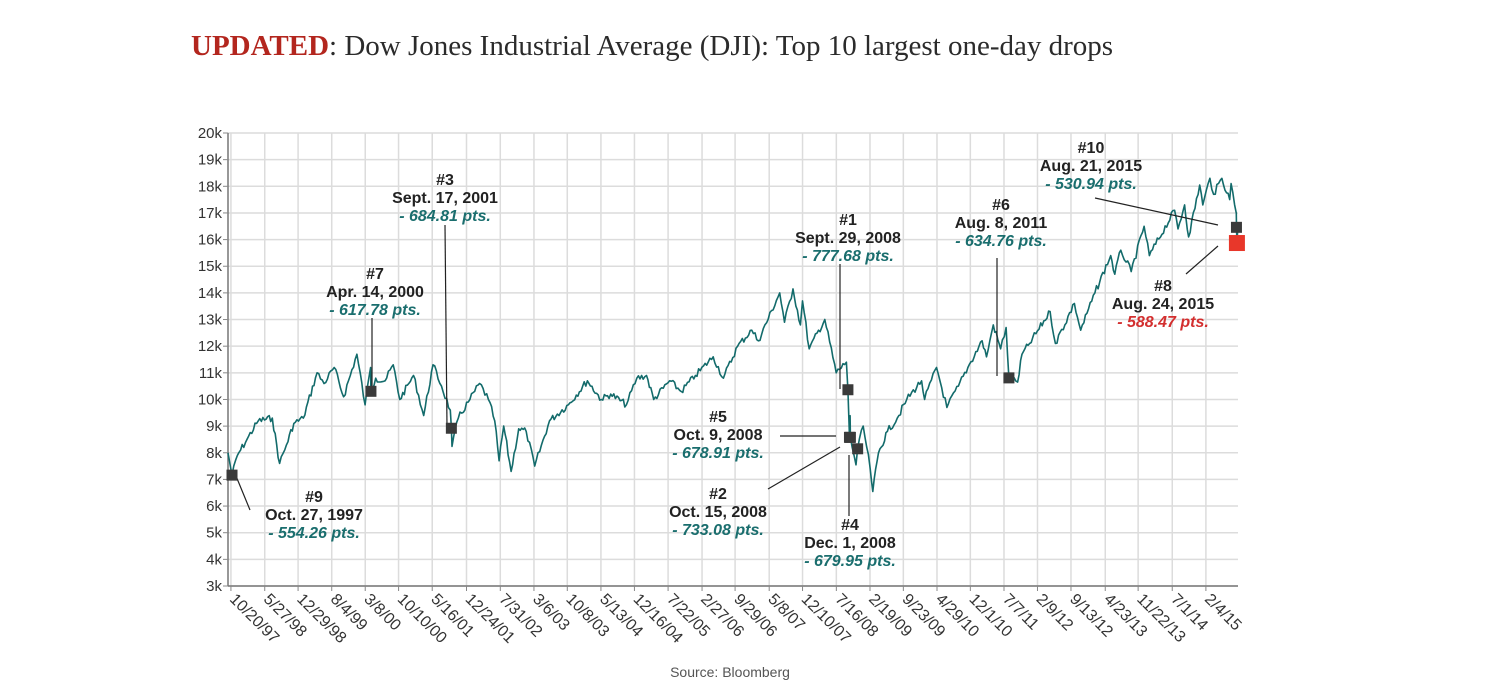 The image size is (1500, 700). Describe the element at coordinates (718, 530) in the screenshot. I see `annotation-points: - 733.08 pts.` at that location.